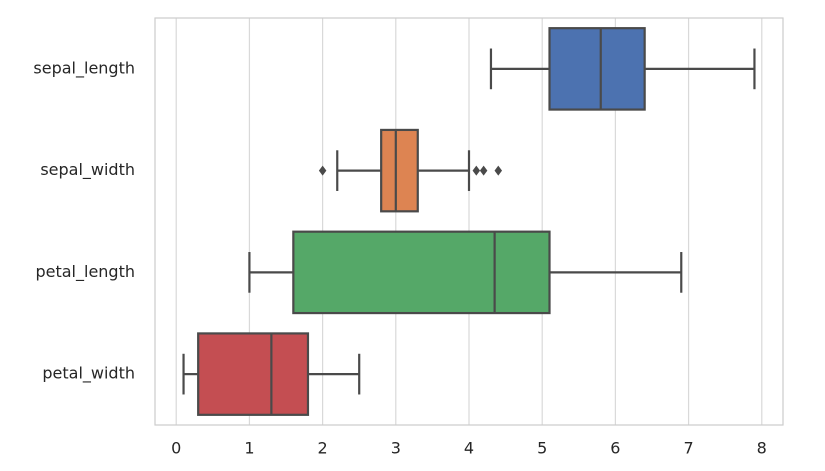 The height and width of the screenshot is (471, 825). I want to click on x-tick-label: 2, so click(323, 448).